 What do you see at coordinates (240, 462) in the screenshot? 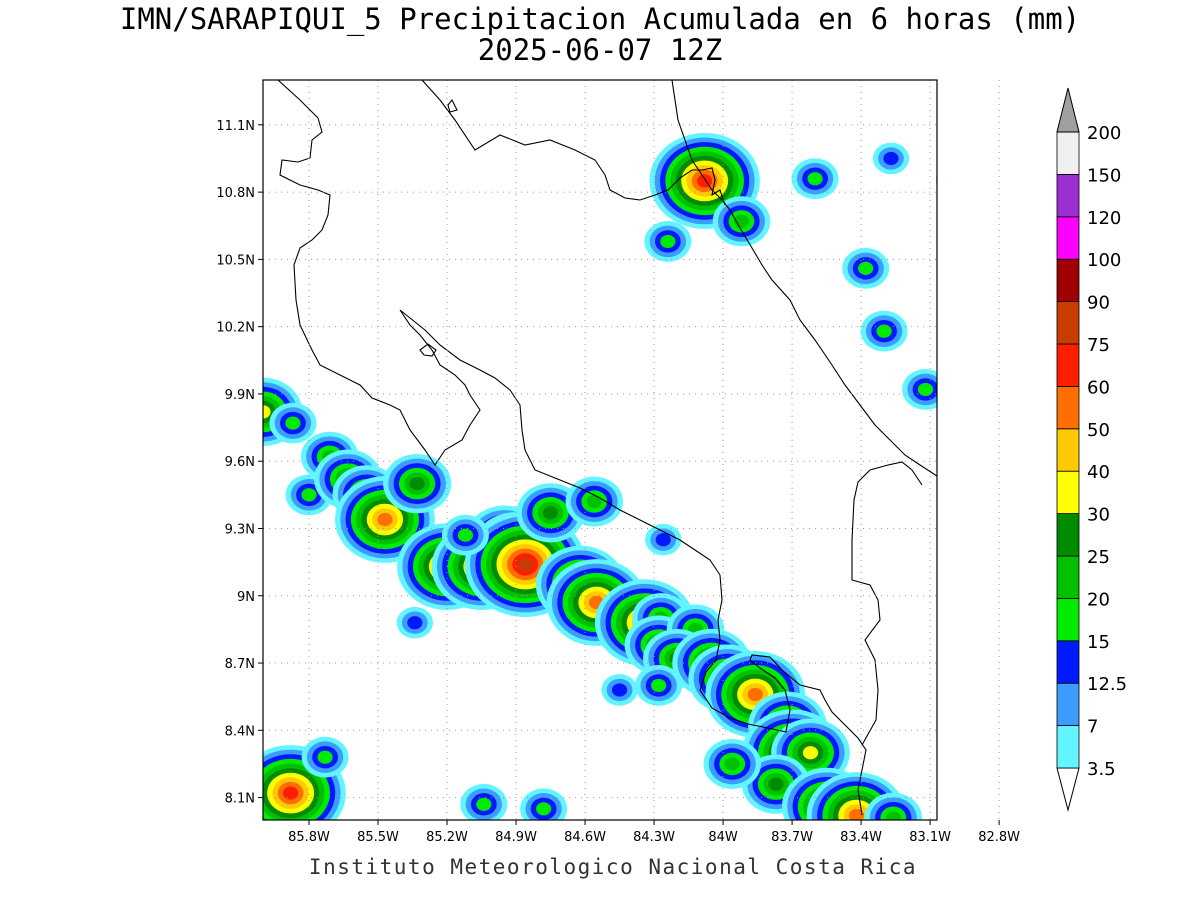
I see `lat-tick-label: 9.6N` at bounding box center [240, 462].